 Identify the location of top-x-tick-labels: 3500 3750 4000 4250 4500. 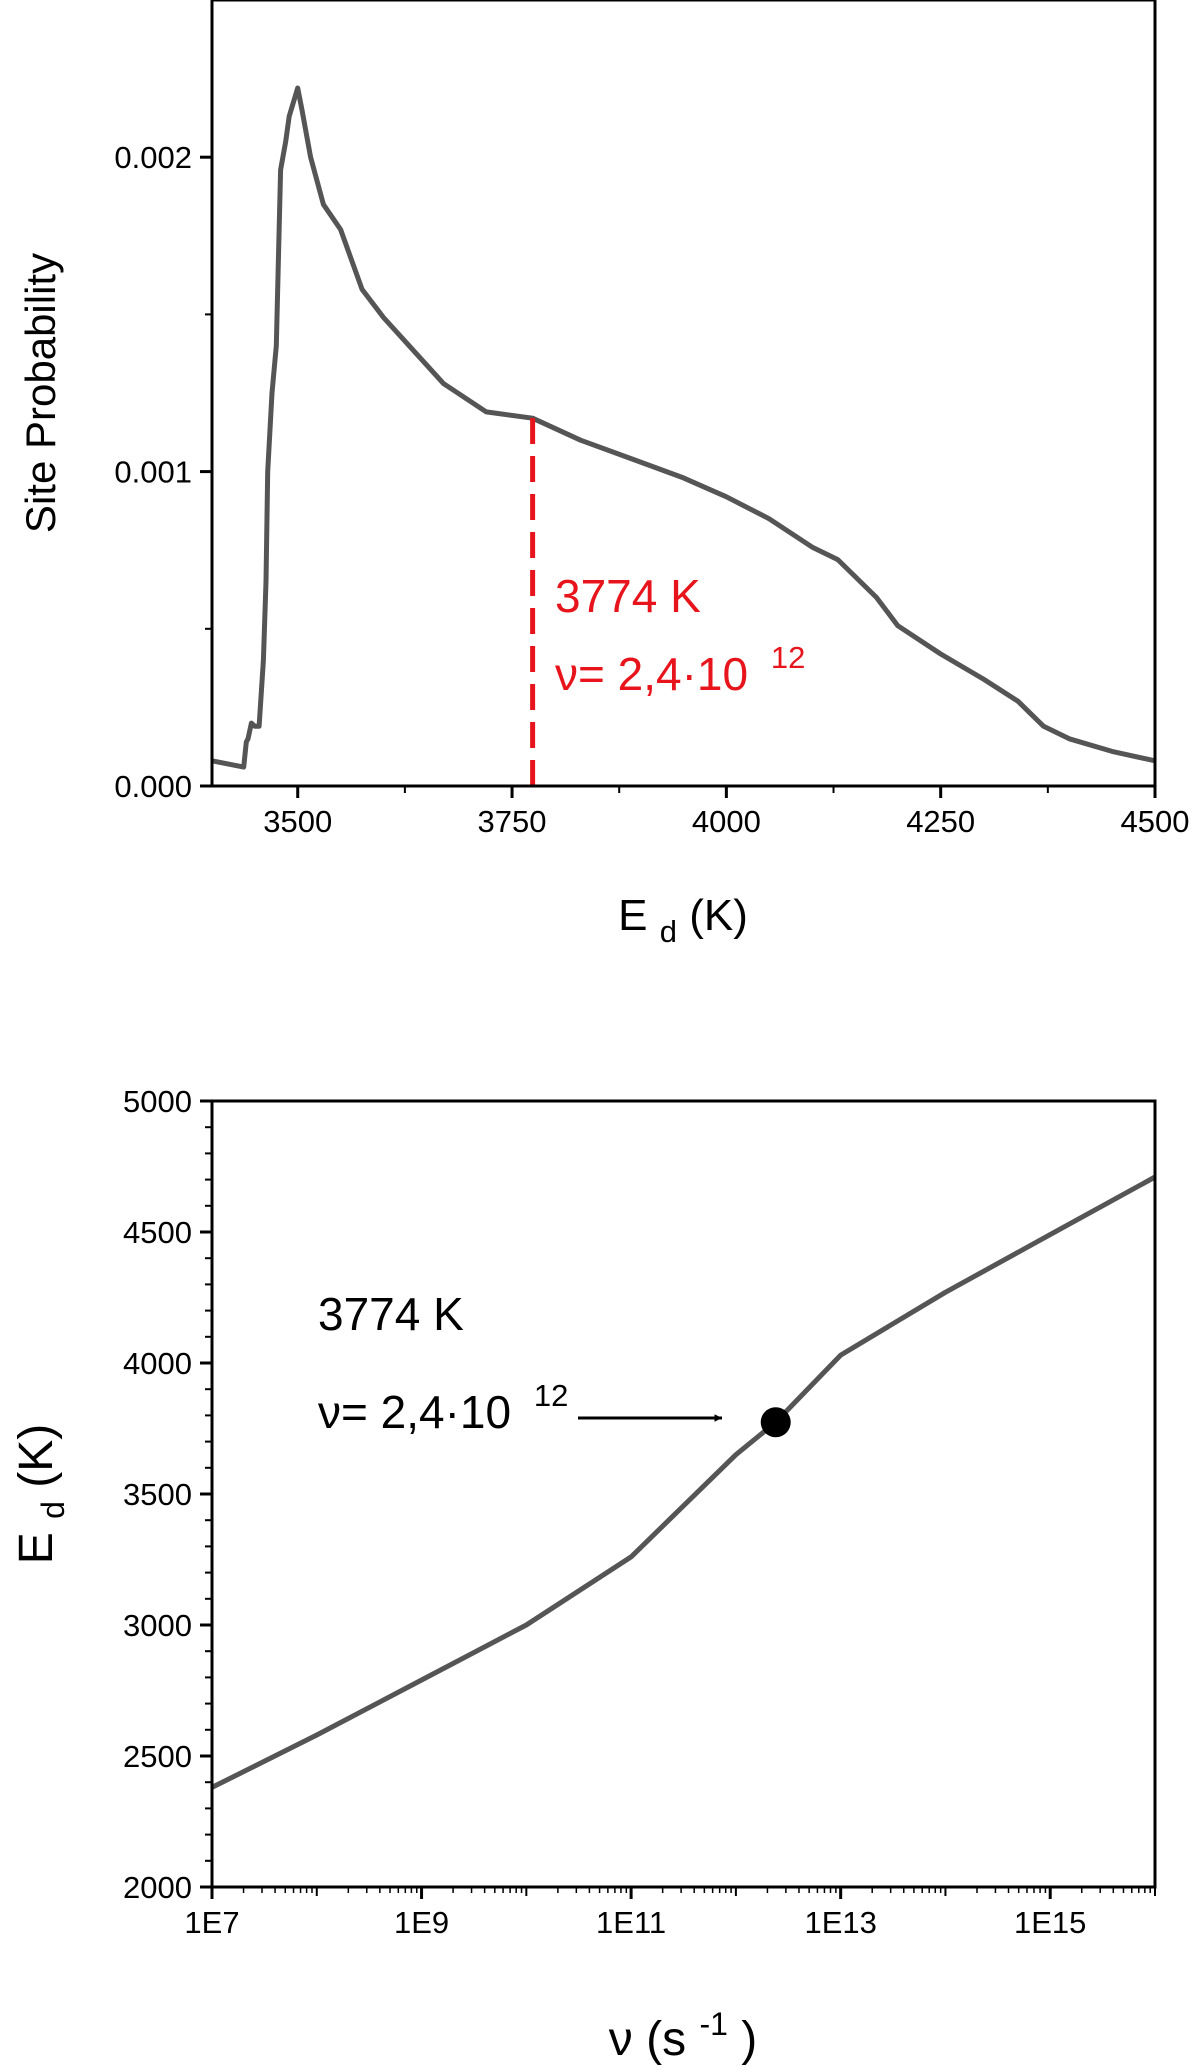
(726, 821).